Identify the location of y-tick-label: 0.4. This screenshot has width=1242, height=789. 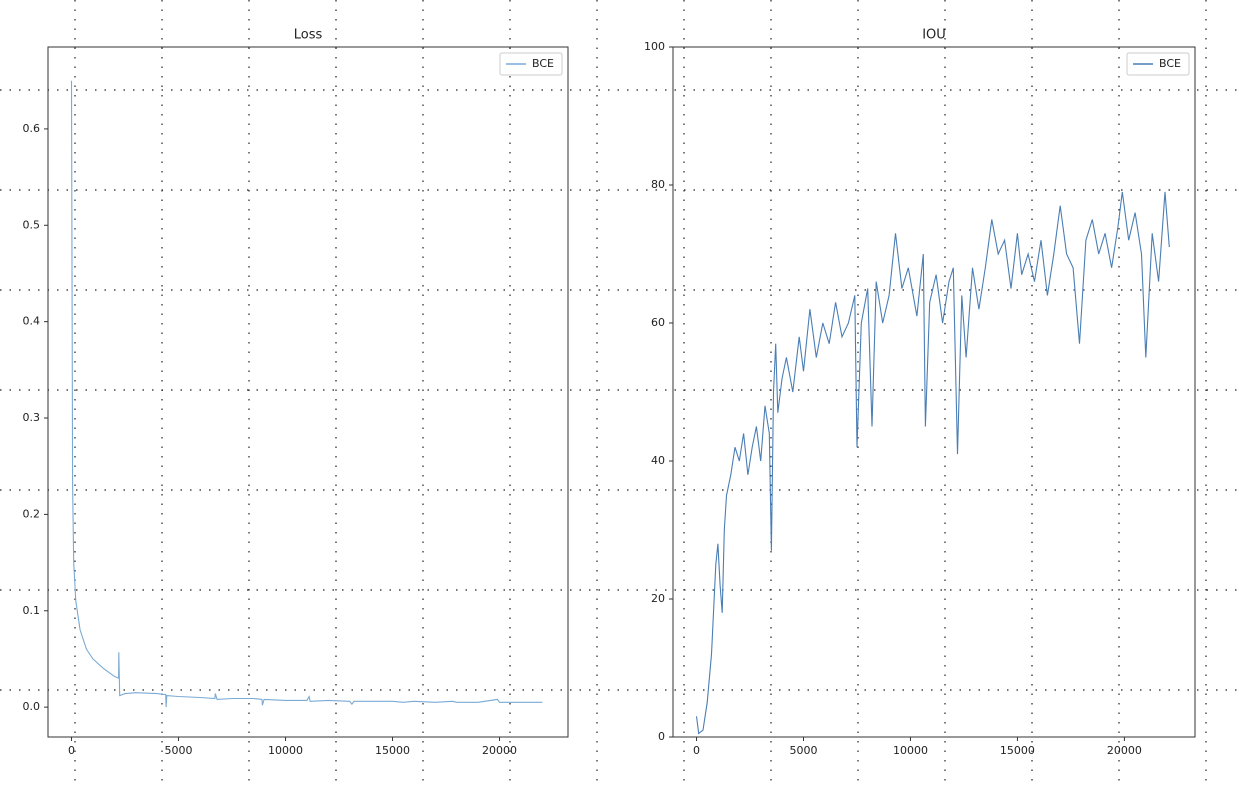
(32, 321).